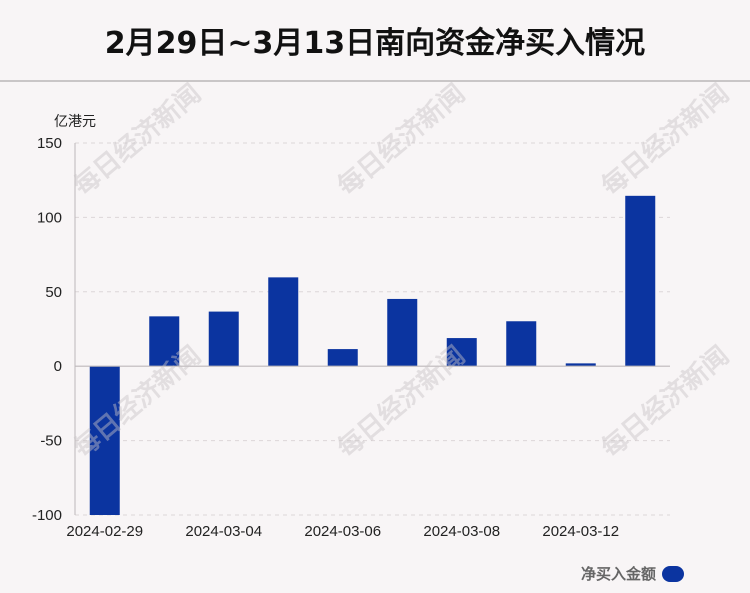 This screenshot has height=593, width=750. I want to click on title-divider, so click(375, 81).